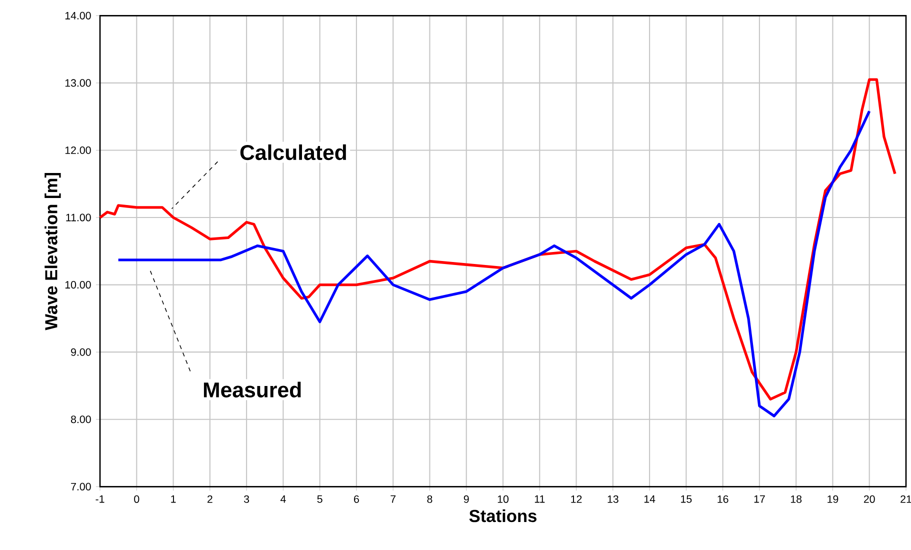 This screenshot has height=550, width=911. I want to click on y-tick-label: 13.00, so click(78, 83).